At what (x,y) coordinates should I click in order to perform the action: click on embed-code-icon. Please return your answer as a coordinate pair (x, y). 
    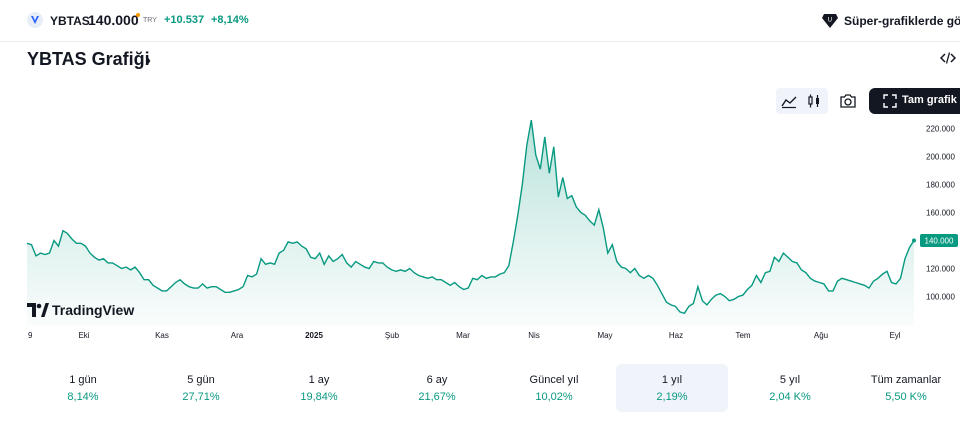
    Looking at the image, I should click on (948, 58).